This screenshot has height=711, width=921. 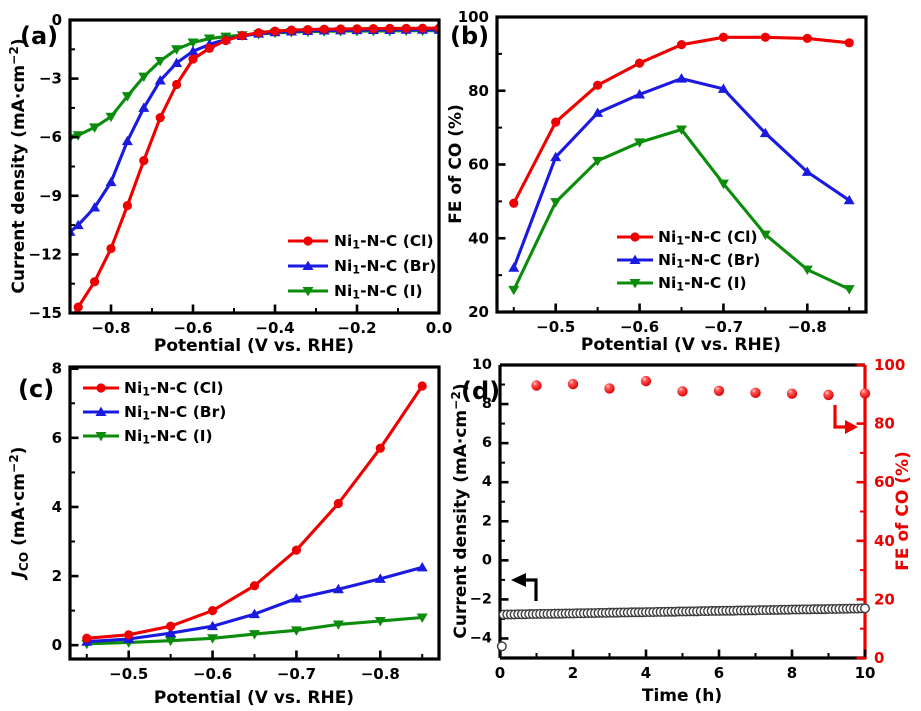 What do you see at coordinates (50, 196) in the screenshot?
I see `y-tick-label: −9` at bounding box center [50, 196].